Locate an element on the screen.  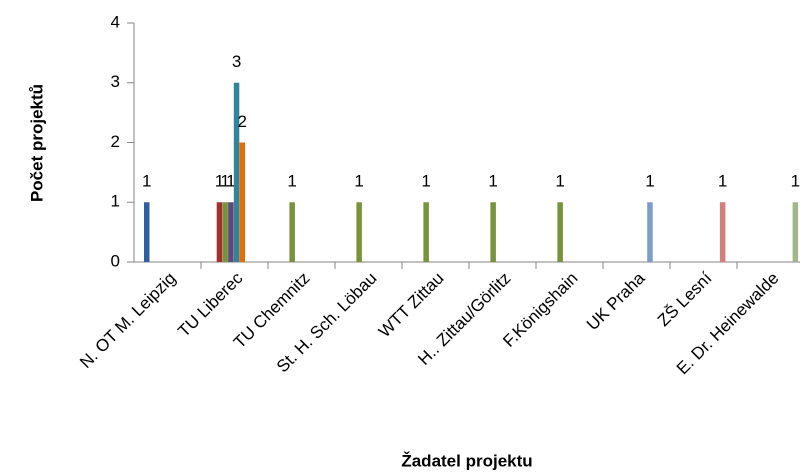
data-label: 3 is located at coordinates (236, 61).